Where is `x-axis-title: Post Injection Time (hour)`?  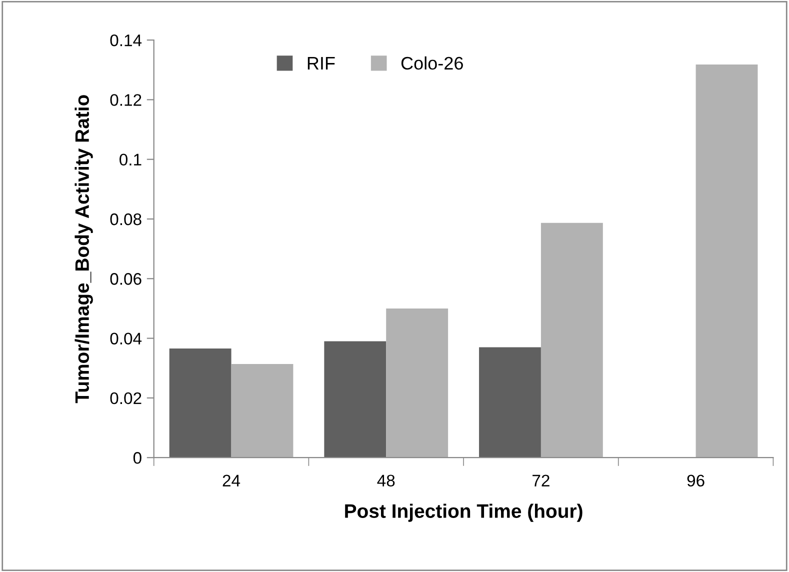 x-axis-title: Post Injection Time (hour) is located at coordinates (463, 513).